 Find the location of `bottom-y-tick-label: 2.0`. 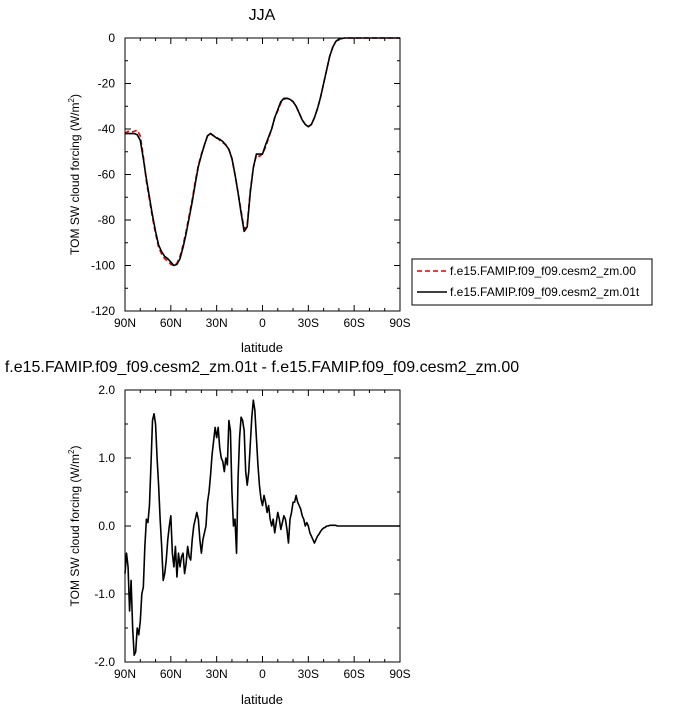

bottom-y-tick-label: 2.0 is located at coordinates (106, 390).